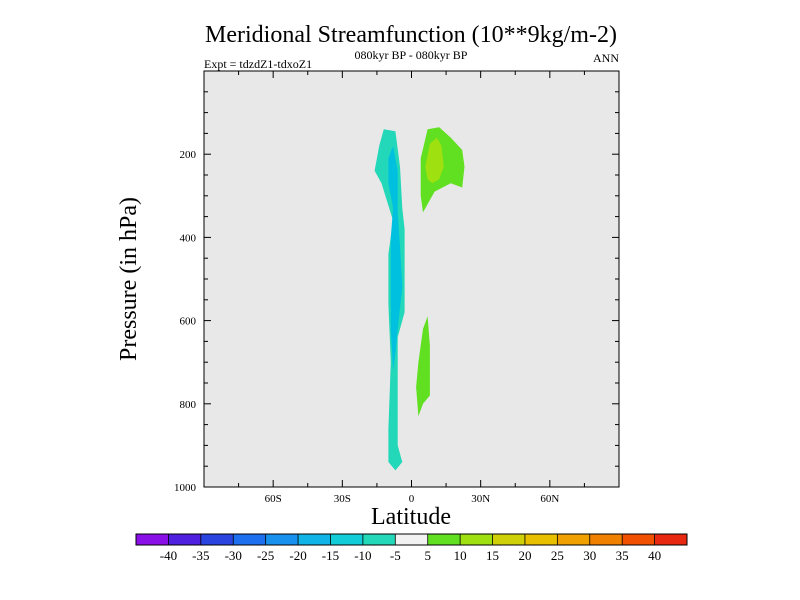 Image resolution: width=800 pixels, height=600 pixels. I want to click on colorbar-label: -20, so click(297, 555).